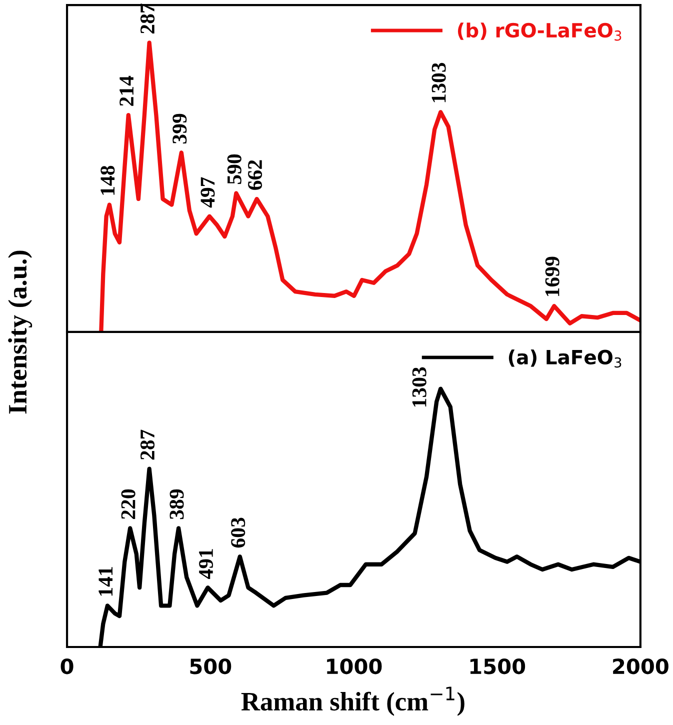  I want to click on y-axis-title: Intensity (a.u.), so click(20, 332).